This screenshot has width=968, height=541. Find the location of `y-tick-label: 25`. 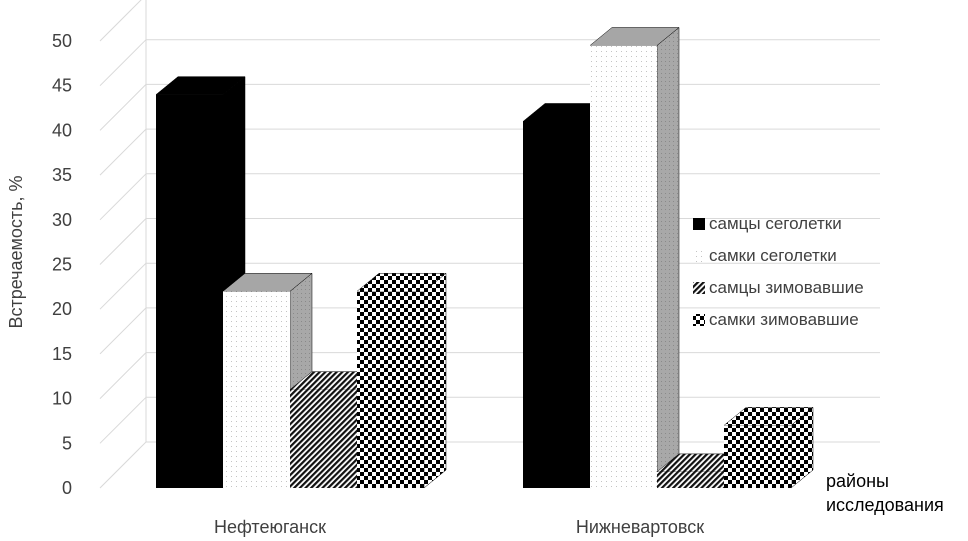

y-tick-label: 25 is located at coordinates (62, 265).